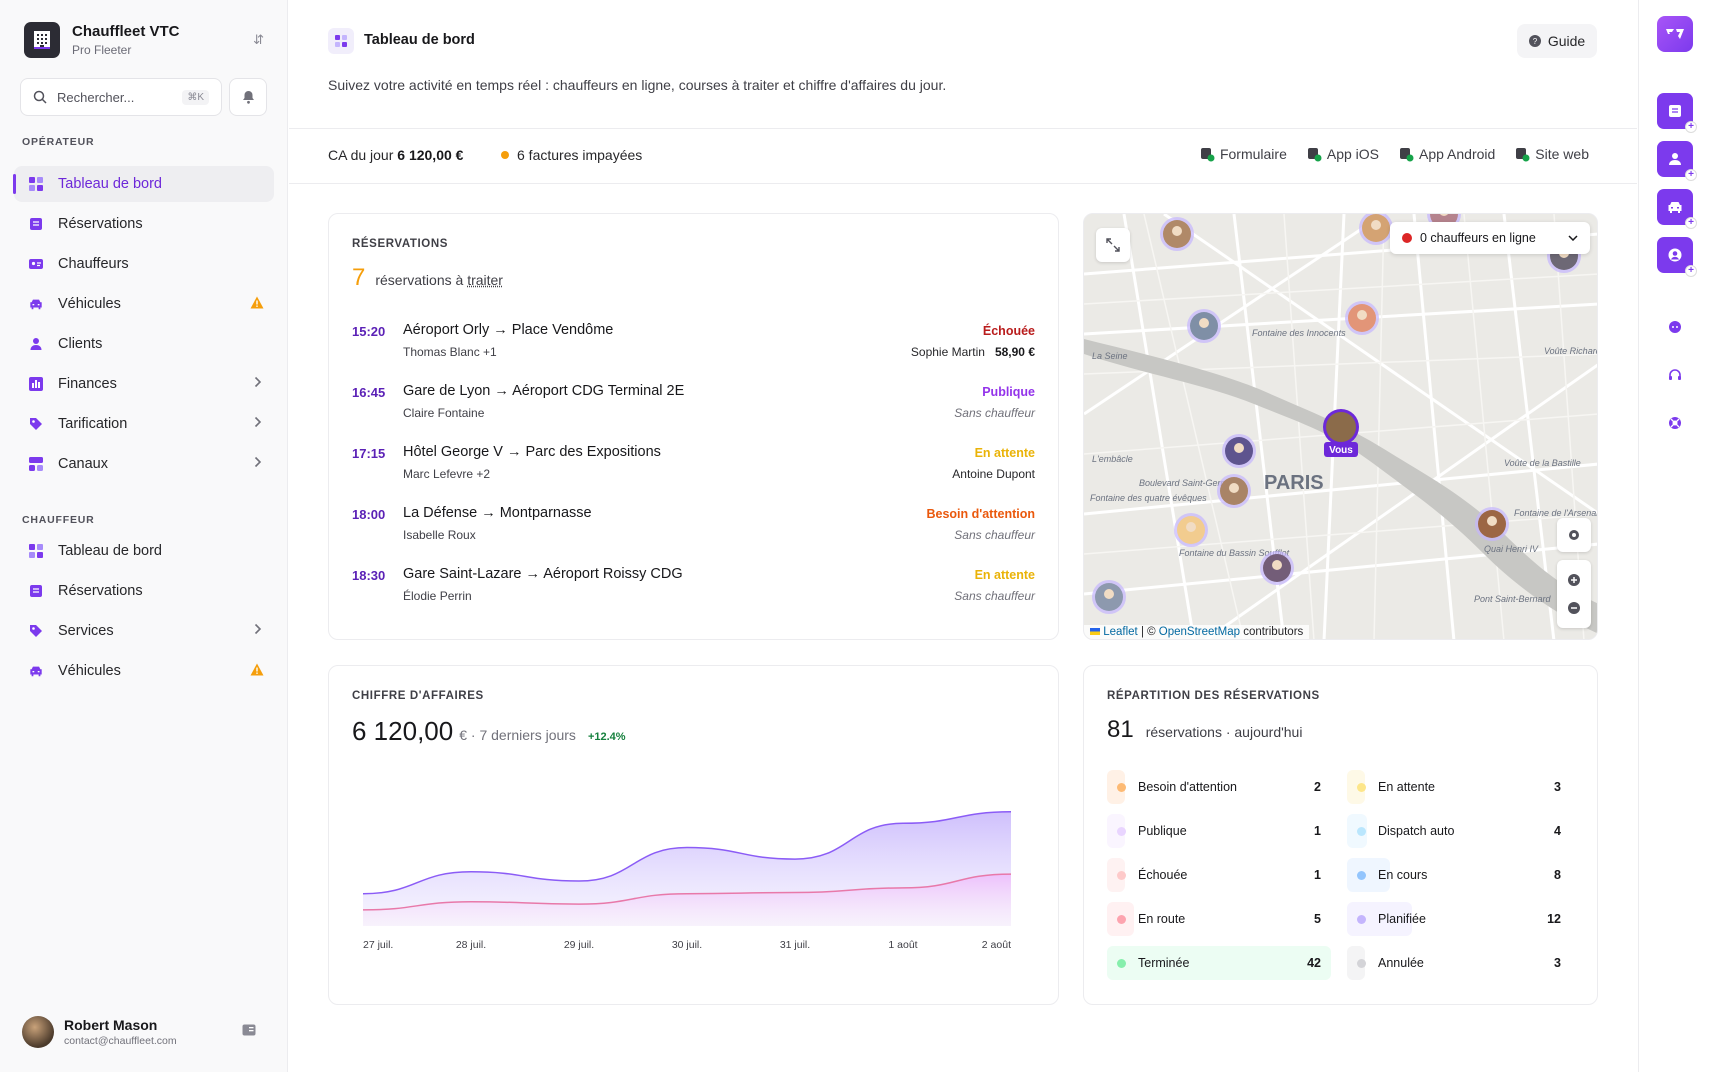 The width and height of the screenshot is (1710, 1072). What do you see at coordinates (1574, 535) in the screenshot?
I see `locate-button` at bounding box center [1574, 535].